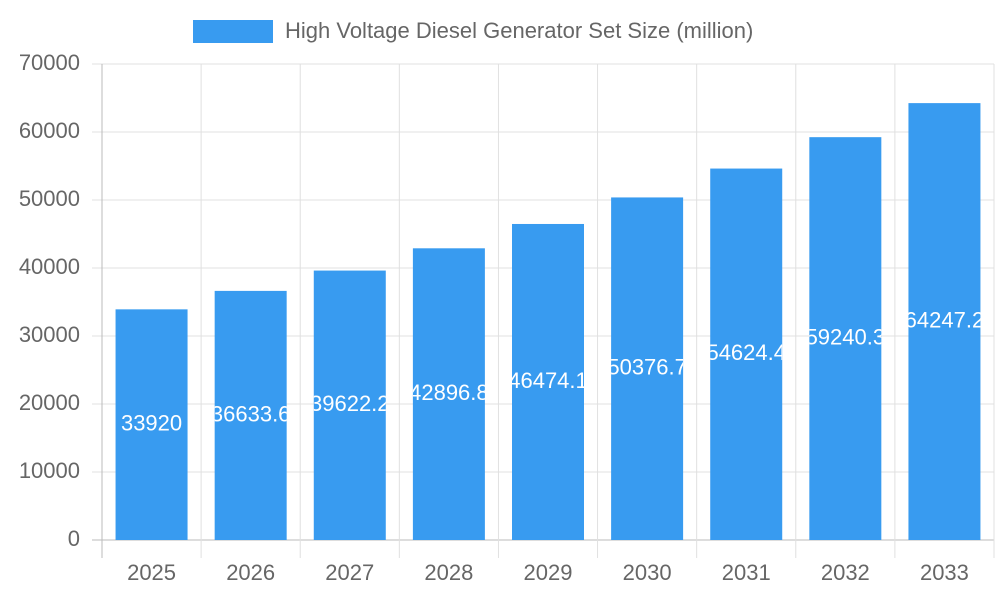 The height and width of the screenshot is (605, 1000). What do you see at coordinates (74, 538) in the screenshot?
I see `y-tick-label: 0` at bounding box center [74, 538].